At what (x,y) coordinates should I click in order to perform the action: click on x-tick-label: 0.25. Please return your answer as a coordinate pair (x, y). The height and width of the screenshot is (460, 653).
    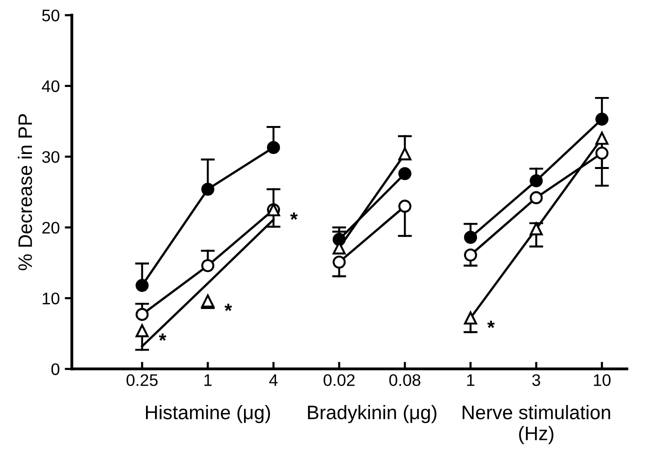
    Looking at the image, I should click on (142, 380).